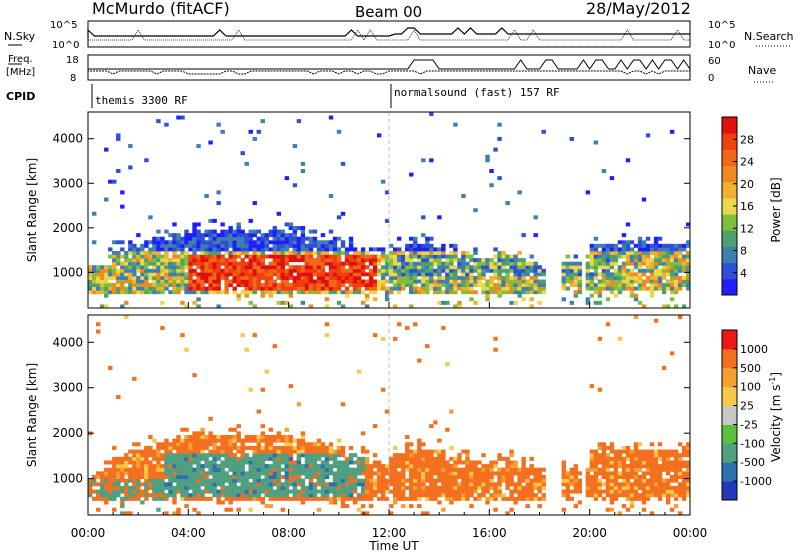 This screenshot has width=800, height=554. What do you see at coordinates (747, 406) in the screenshot?
I see `colorbar-tick-label: 25` at bounding box center [747, 406].